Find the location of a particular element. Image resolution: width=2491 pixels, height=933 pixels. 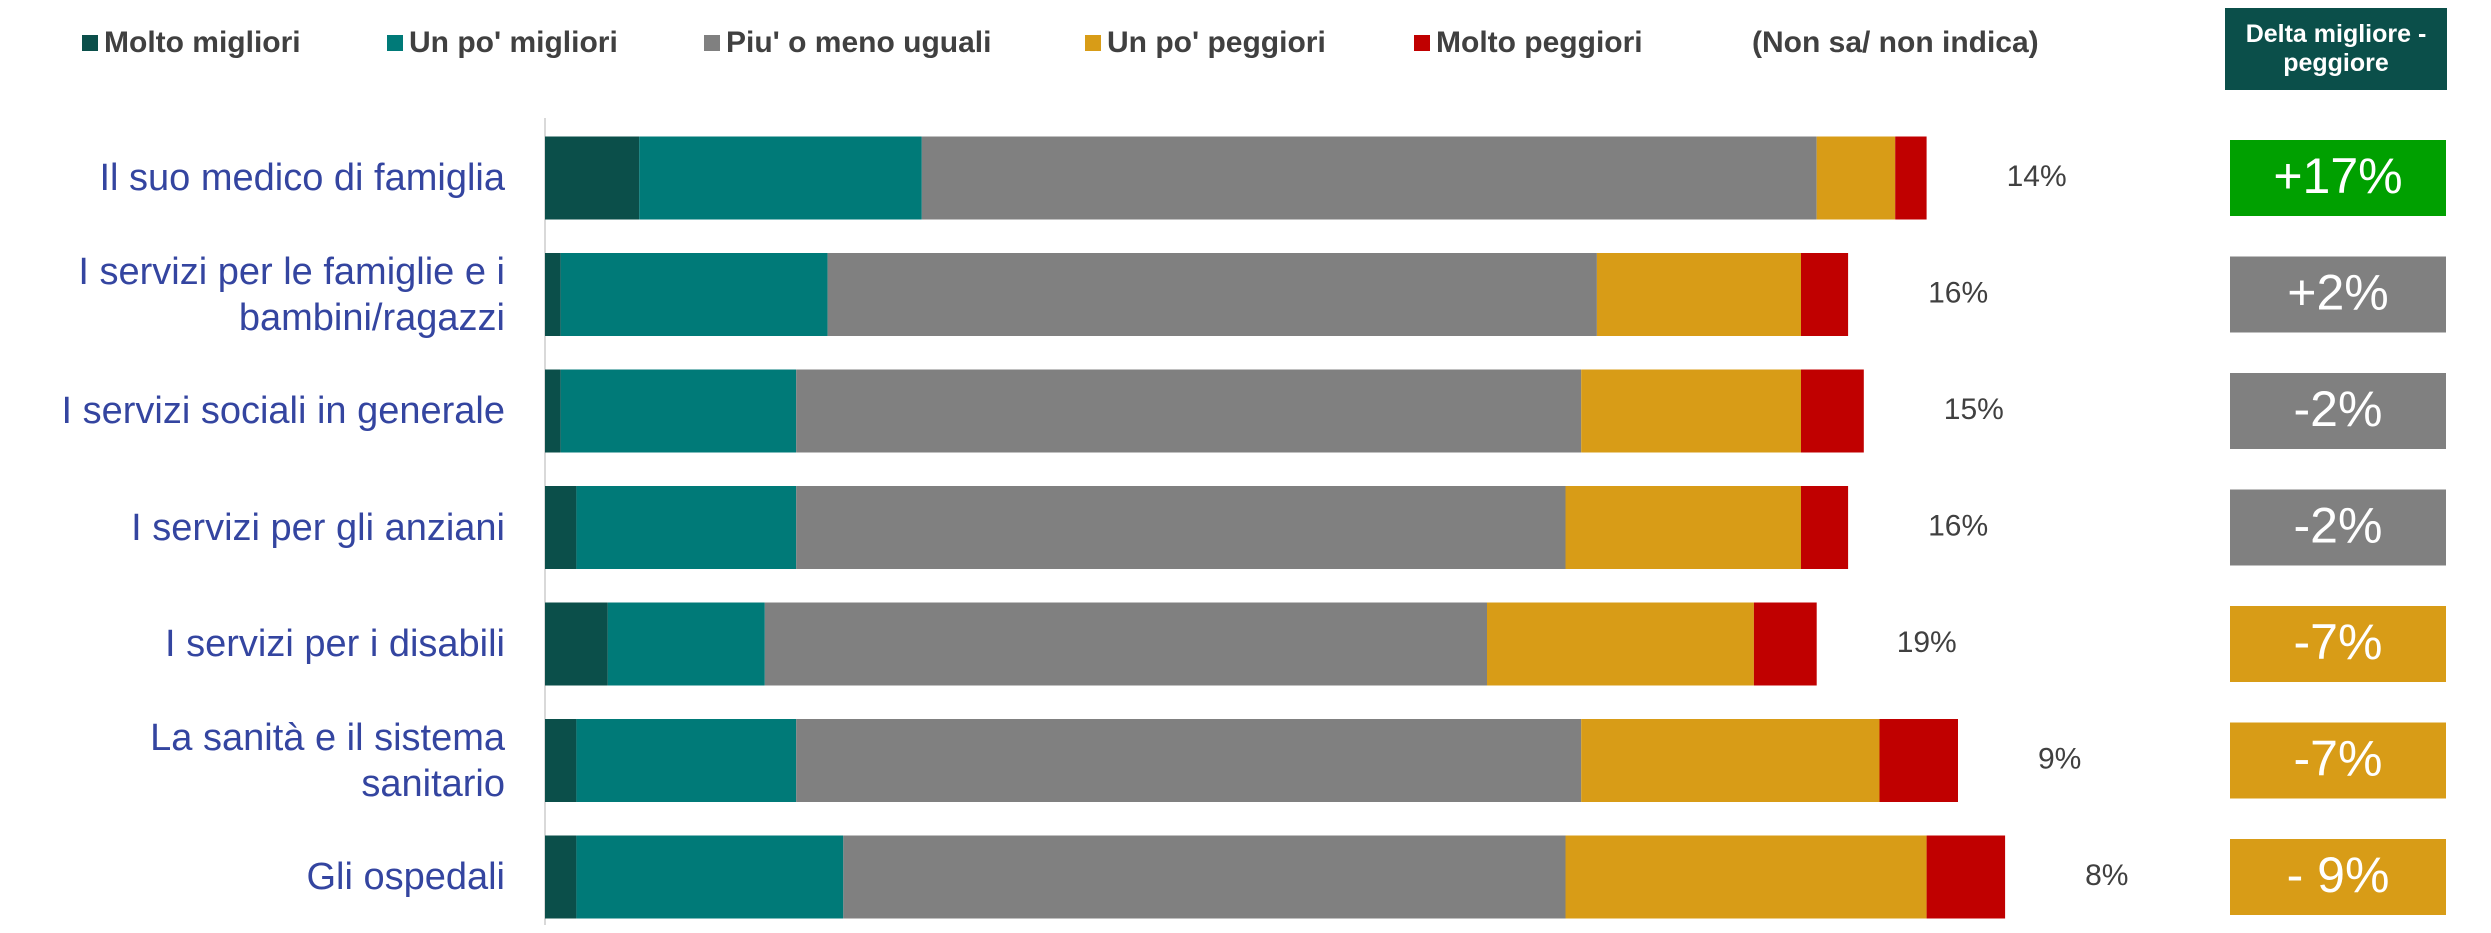

category-label: La sanità e il sistema sanitario is located at coordinates (327, 760).